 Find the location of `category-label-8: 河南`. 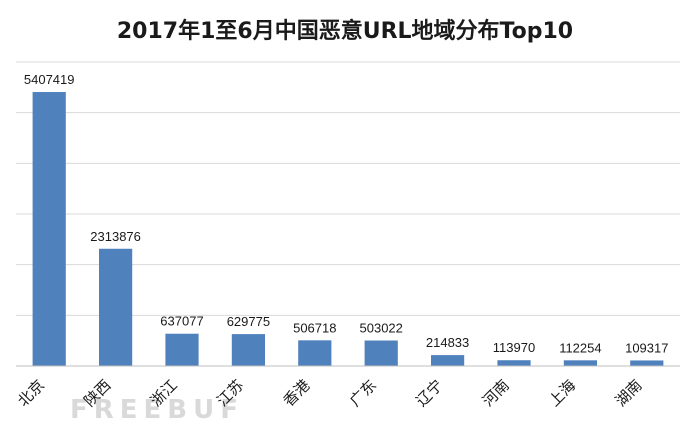

category-label-8: 河南 is located at coordinates (496, 393).